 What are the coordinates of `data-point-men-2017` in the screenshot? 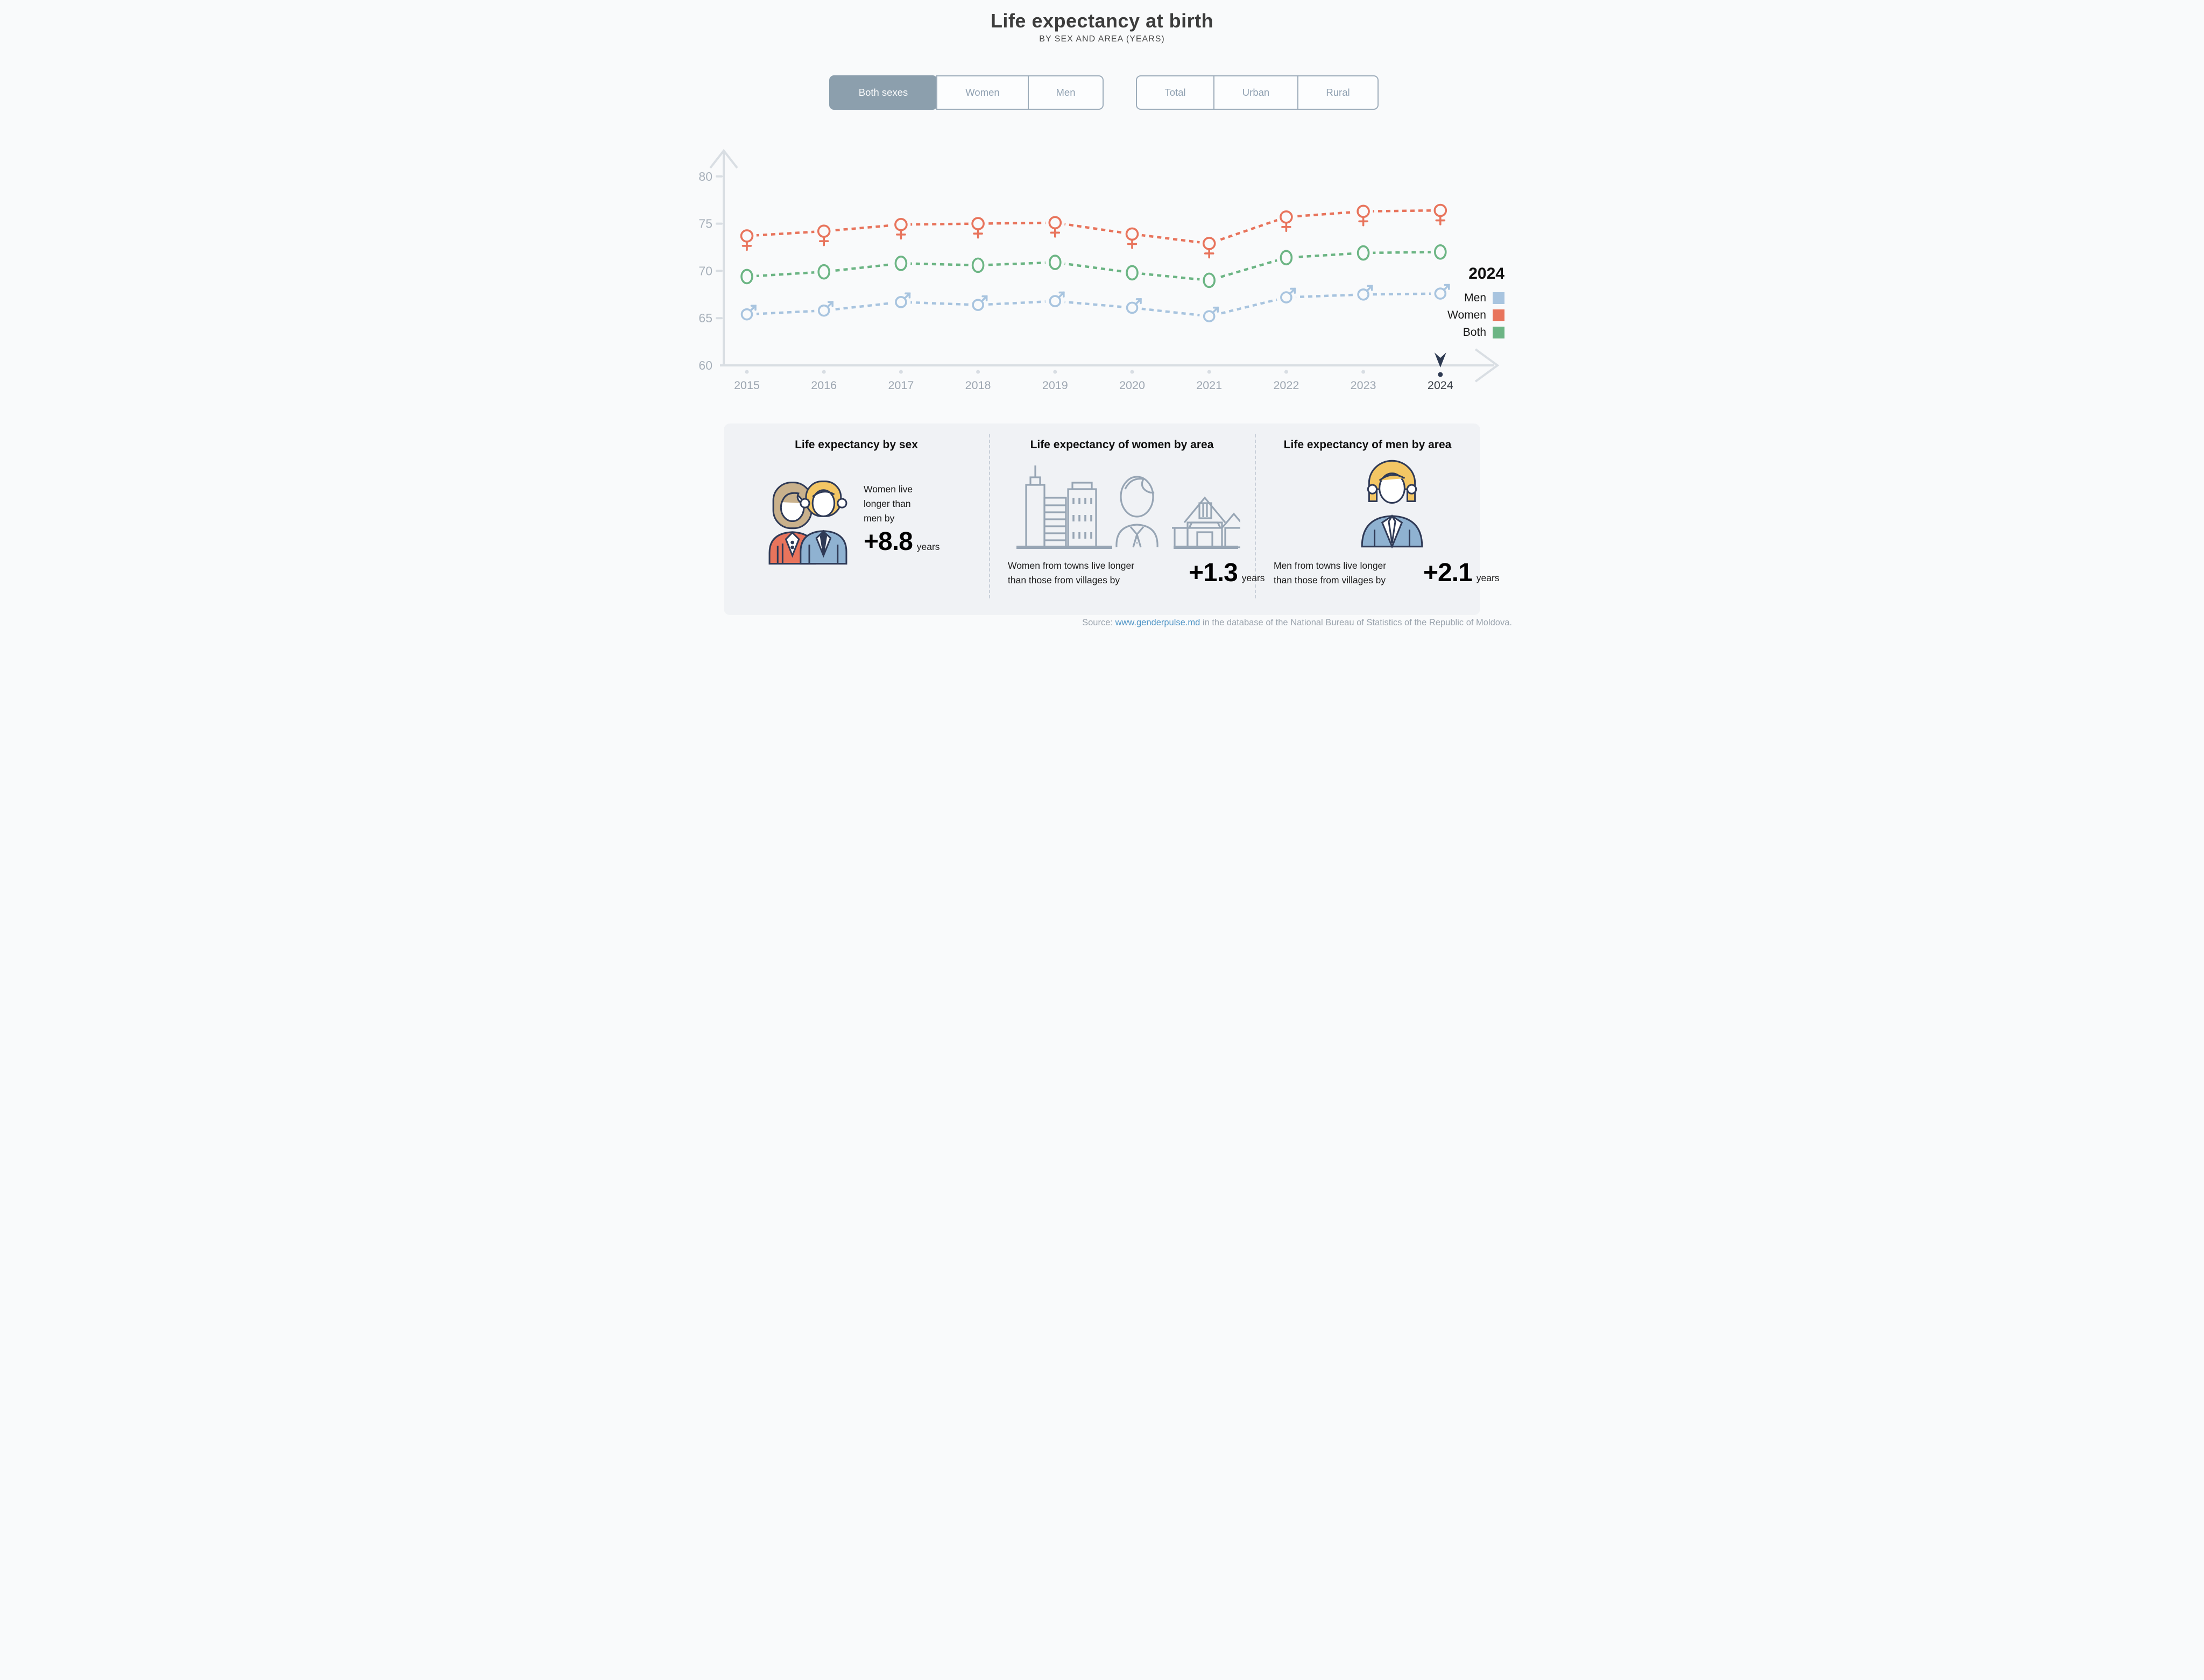 It's located at (903, 300).